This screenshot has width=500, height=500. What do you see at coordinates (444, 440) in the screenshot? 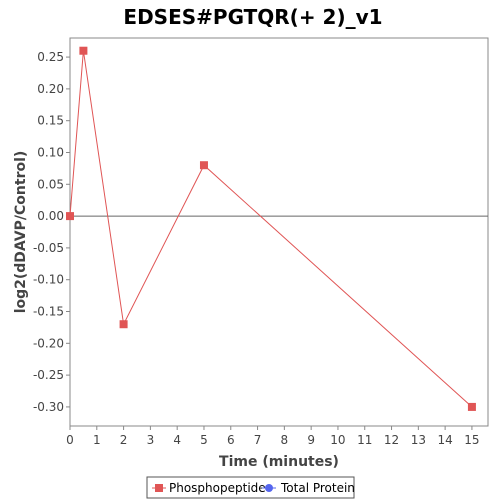
I see `x-tick-label: 14` at bounding box center [444, 440].